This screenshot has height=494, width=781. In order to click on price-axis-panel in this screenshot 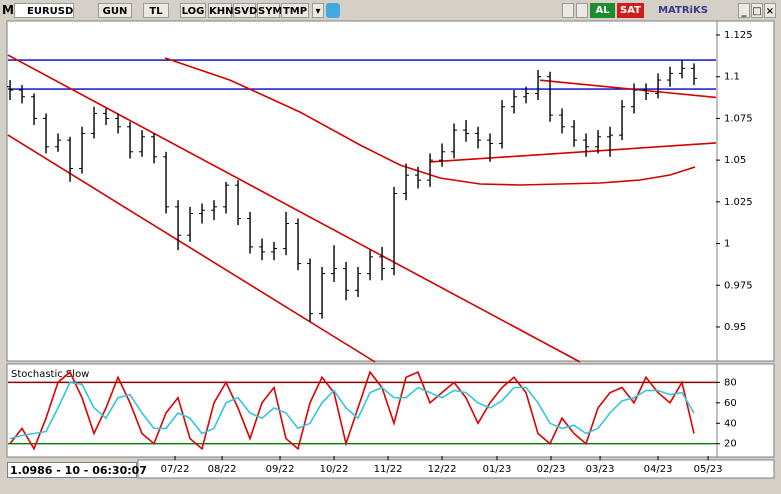, I will do `click(745, 191)`.